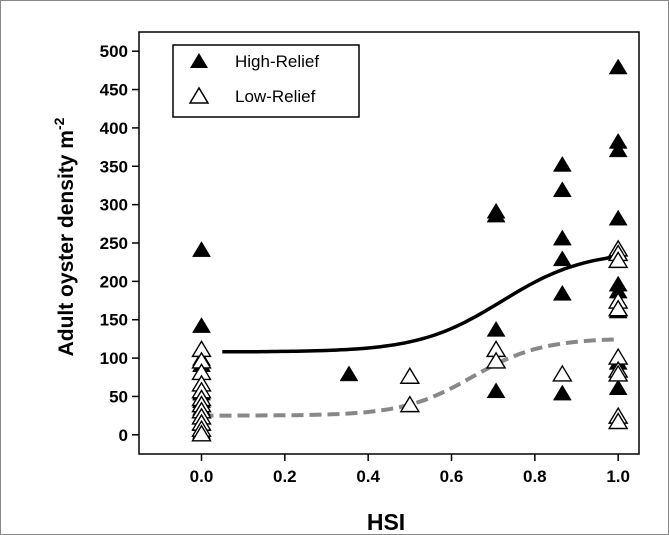  I want to click on y-tick-label: 300, so click(114, 205).